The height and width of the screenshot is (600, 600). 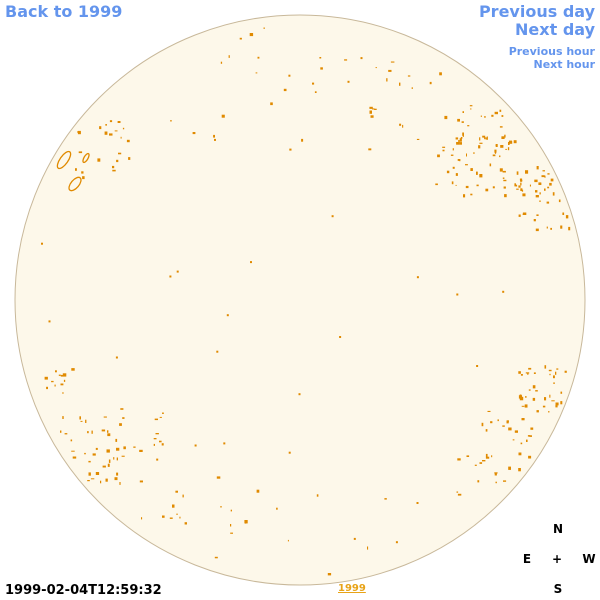 I want to click on previous-hour-link: Previous hour, so click(x=551, y=51).